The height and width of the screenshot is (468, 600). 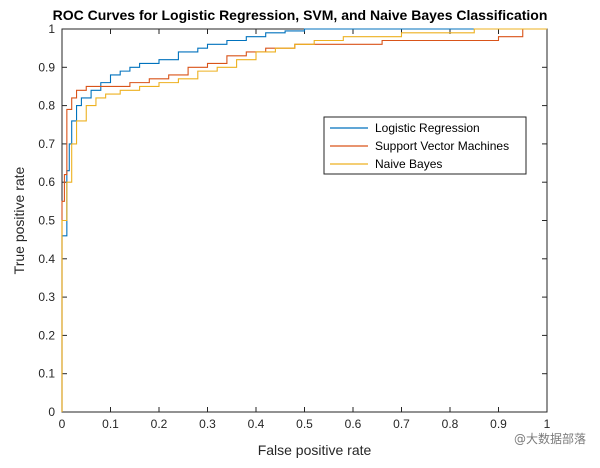 I want to click on x-tick-label: 0.7, so click(x=401, y=424).